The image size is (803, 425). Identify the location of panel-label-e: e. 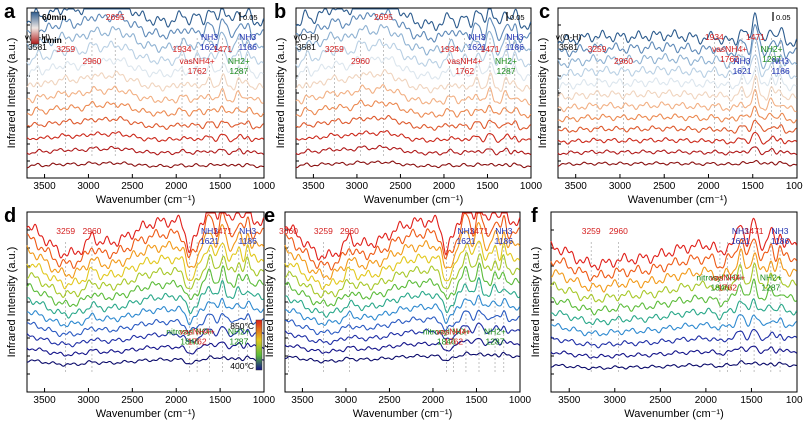
(269, 216).